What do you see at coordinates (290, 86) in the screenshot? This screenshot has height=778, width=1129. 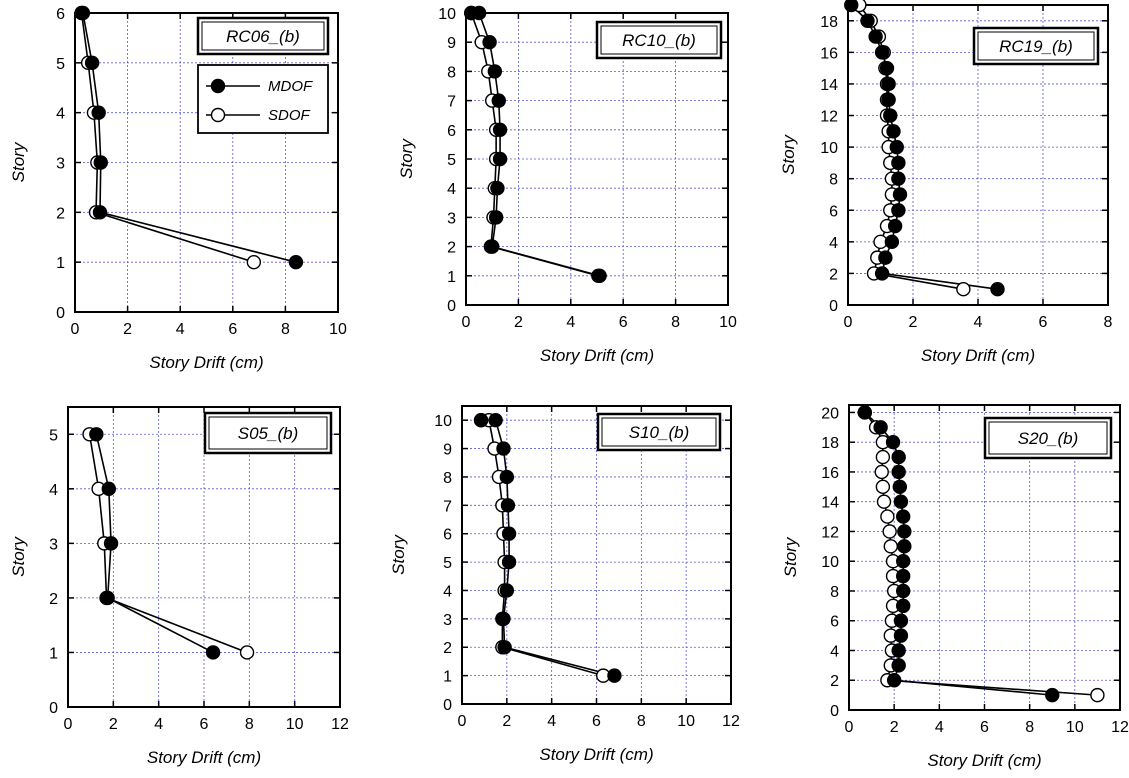 I see `legend-label: MDOF` at bounding box center [290, 86].